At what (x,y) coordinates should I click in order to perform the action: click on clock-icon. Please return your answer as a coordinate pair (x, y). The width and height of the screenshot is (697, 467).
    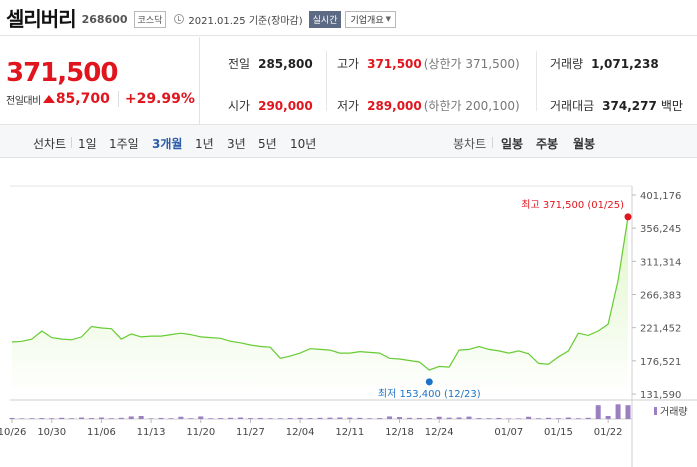
    Looking at the image, I should click on (179, 19).